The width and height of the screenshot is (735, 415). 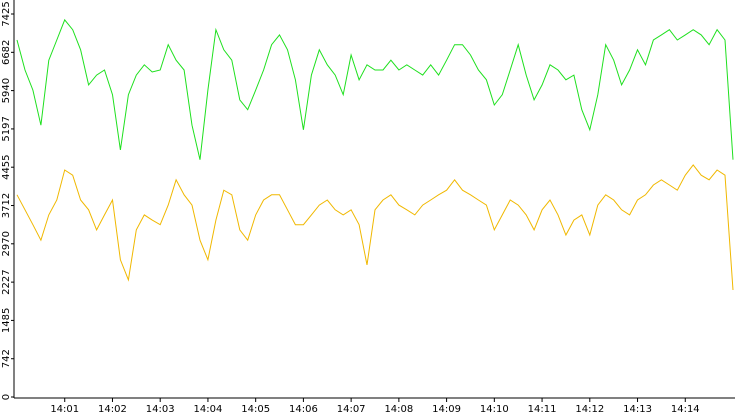 I want to click on y-tick-label: 2970, so click(x=6, y=243).